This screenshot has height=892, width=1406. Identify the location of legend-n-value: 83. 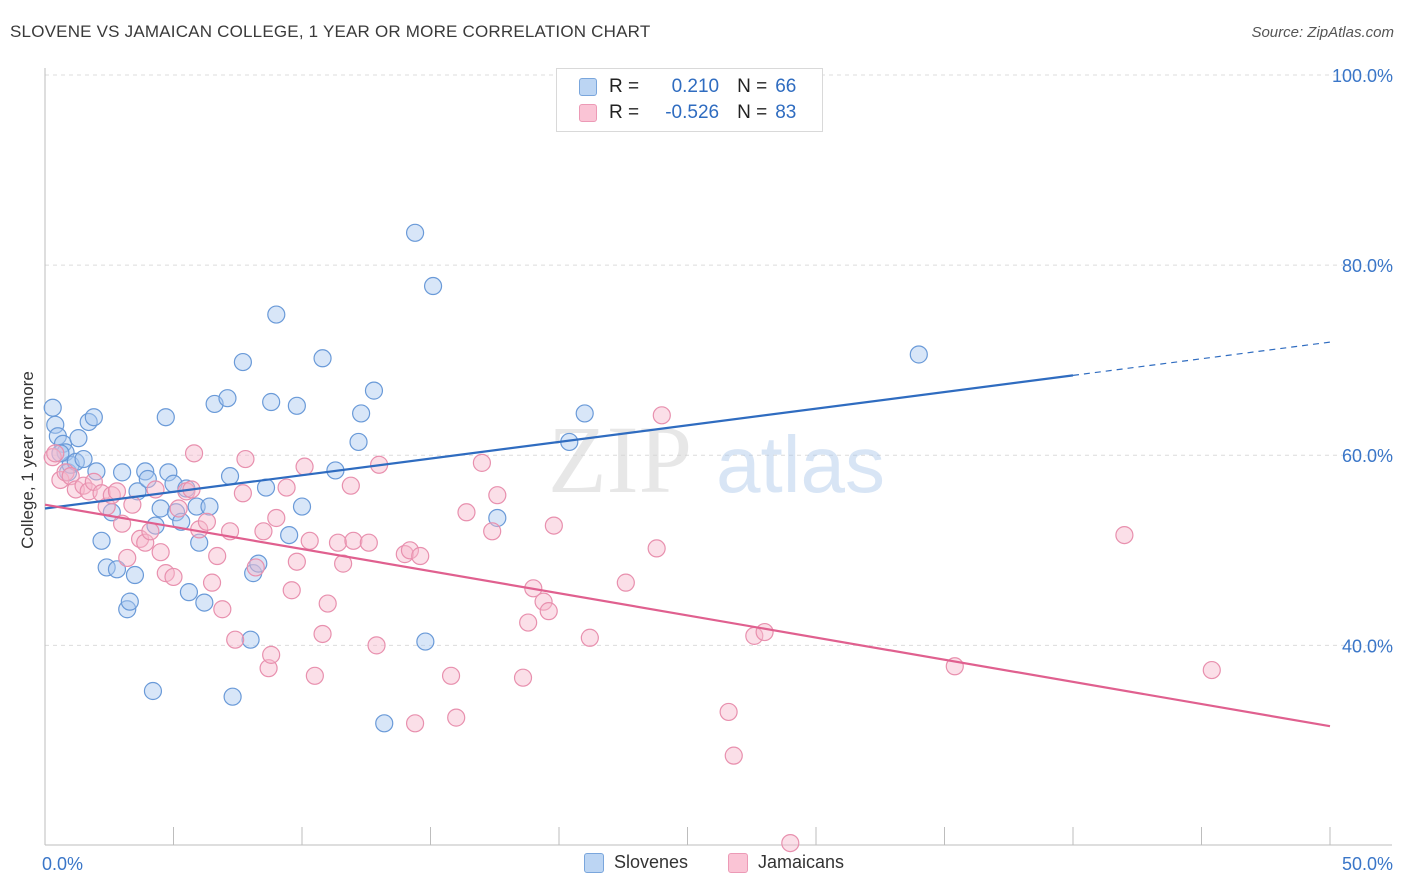
(786, 112).